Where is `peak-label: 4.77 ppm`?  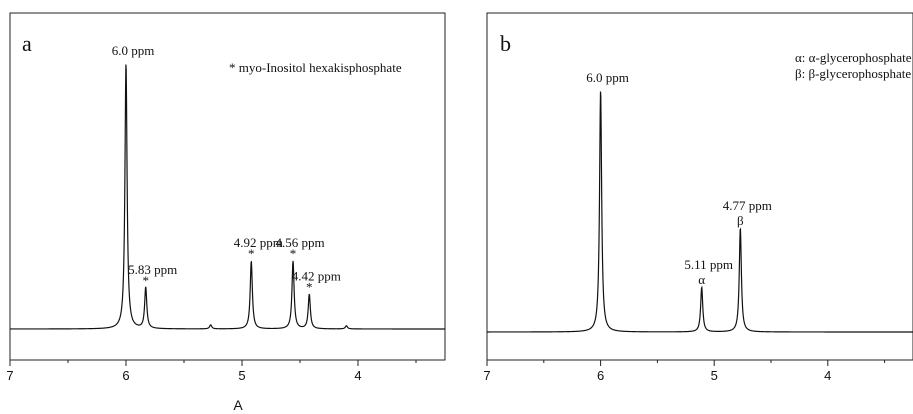 peak-label: 4.77 ppm is located at coordinates (747, 205).